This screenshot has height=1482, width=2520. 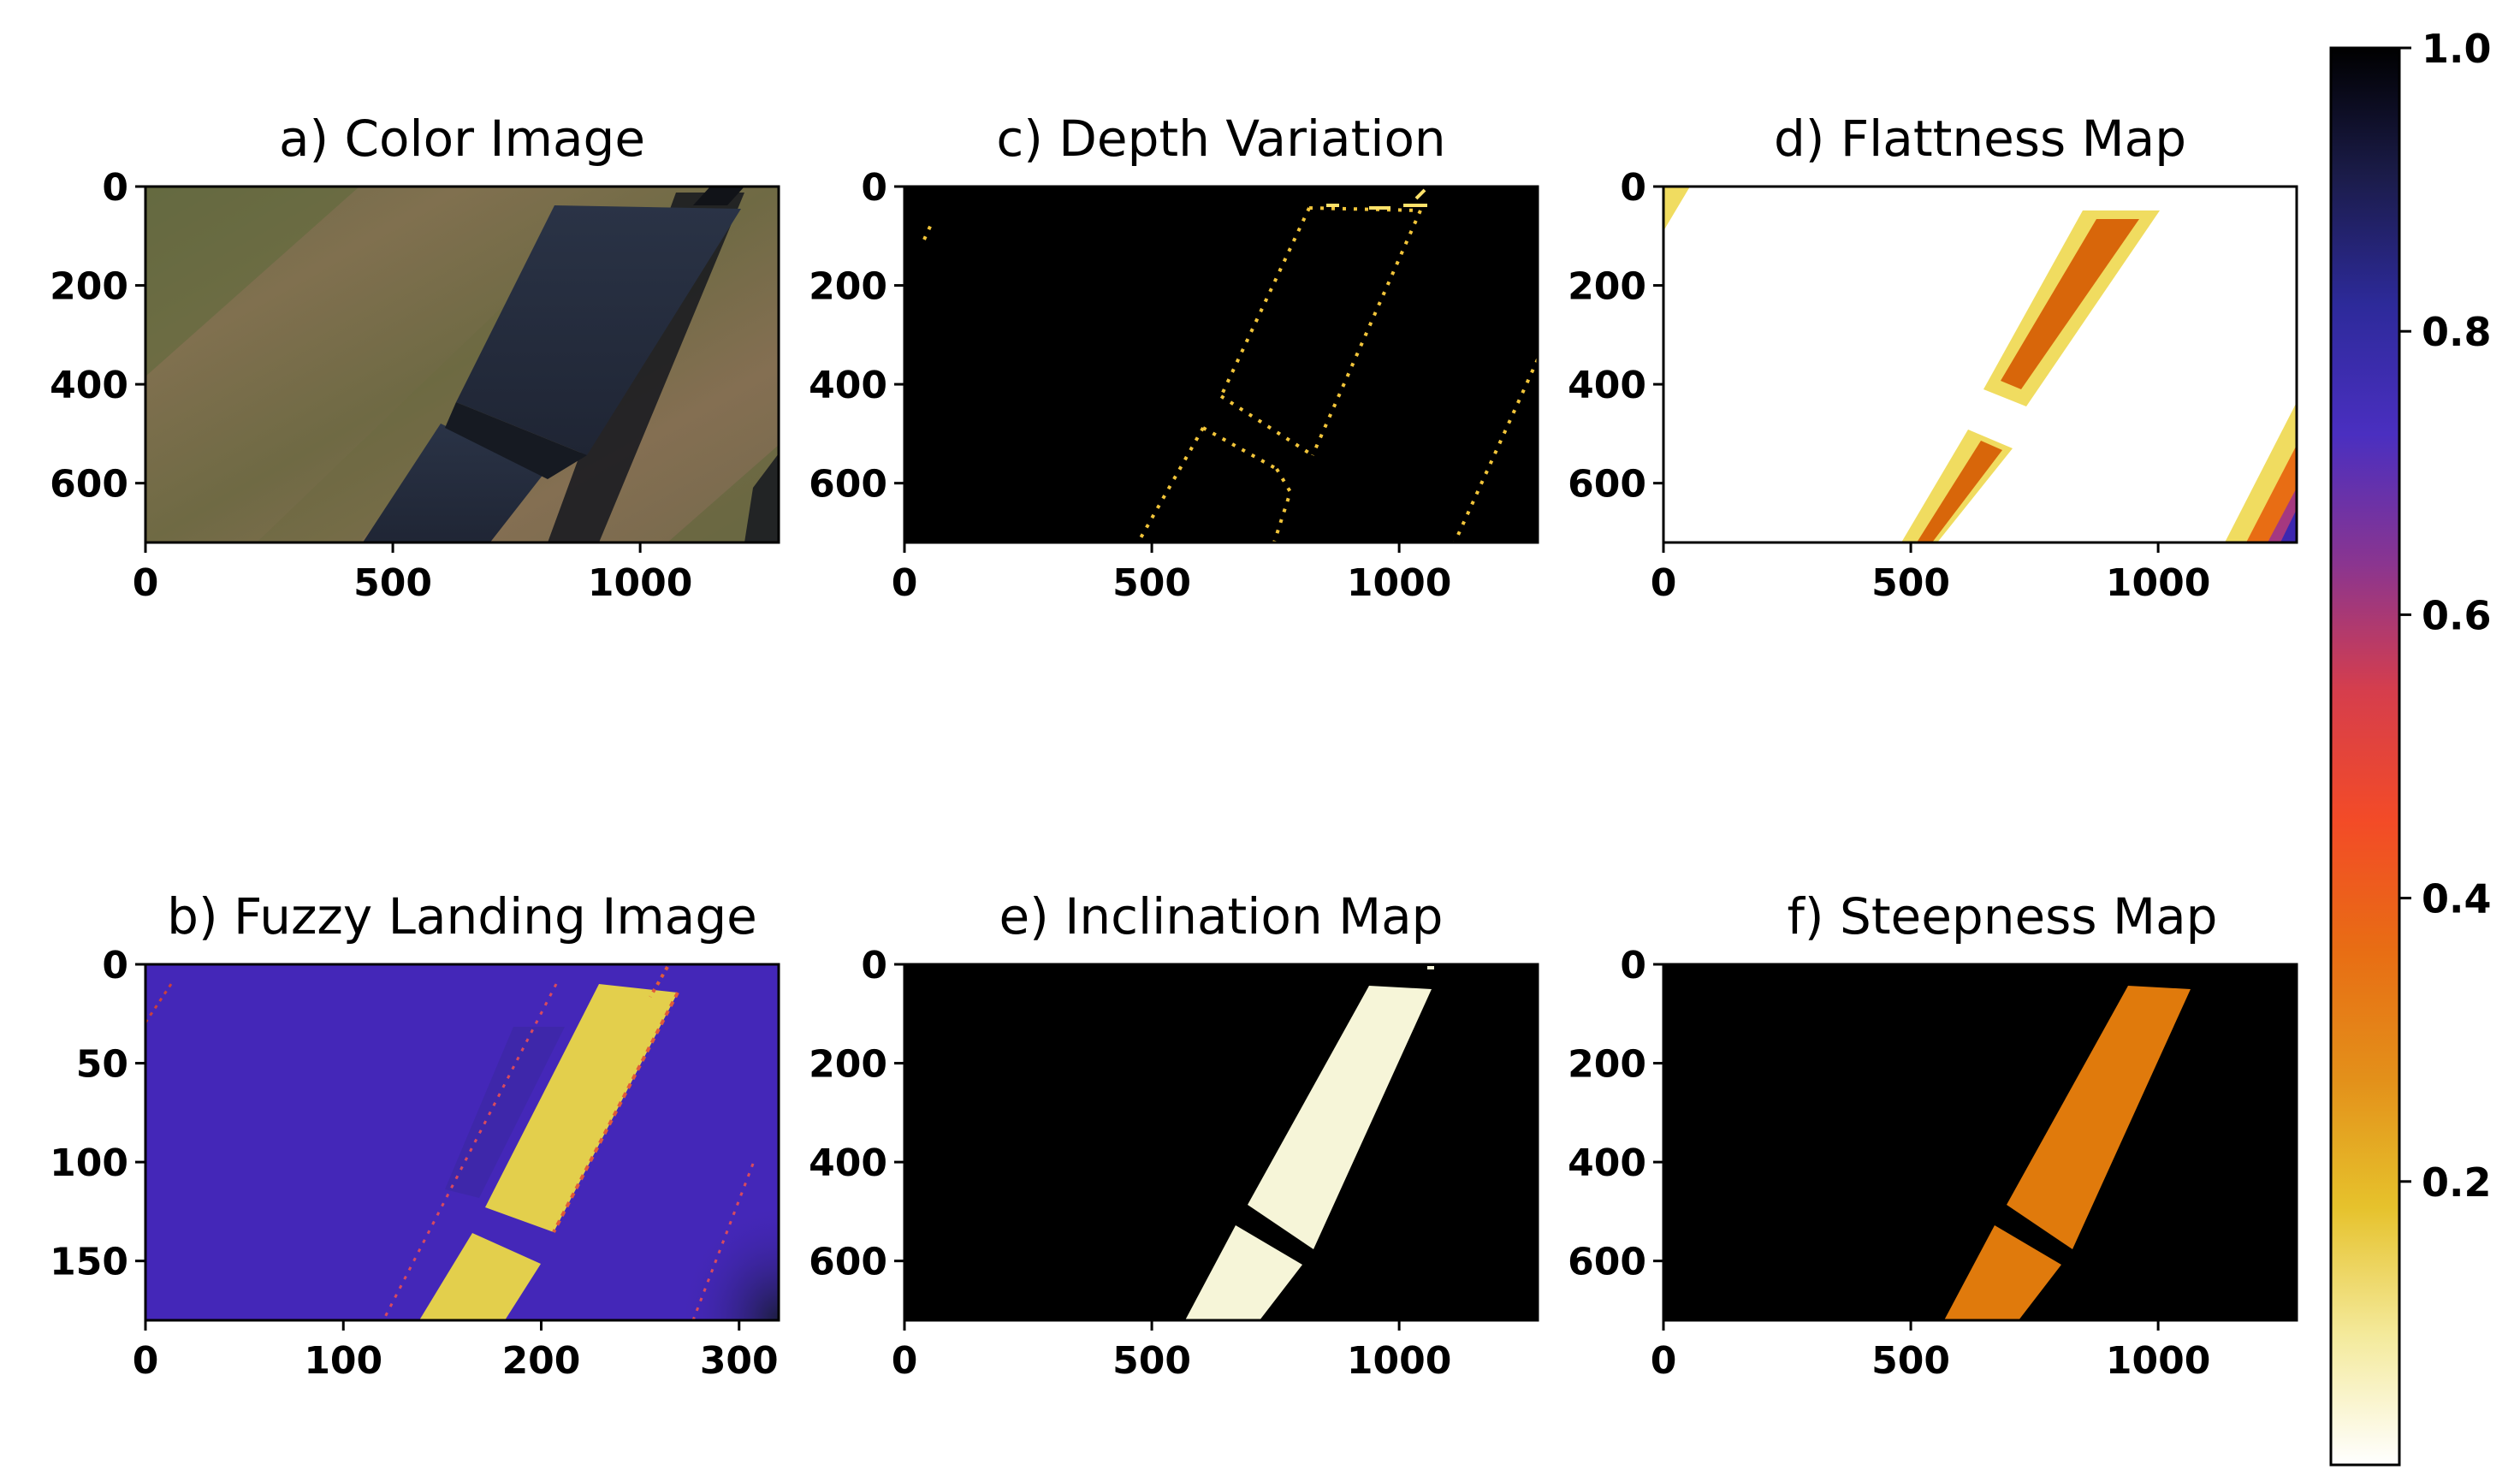 I want to click on grass-strip, so click(x=252, y=281).